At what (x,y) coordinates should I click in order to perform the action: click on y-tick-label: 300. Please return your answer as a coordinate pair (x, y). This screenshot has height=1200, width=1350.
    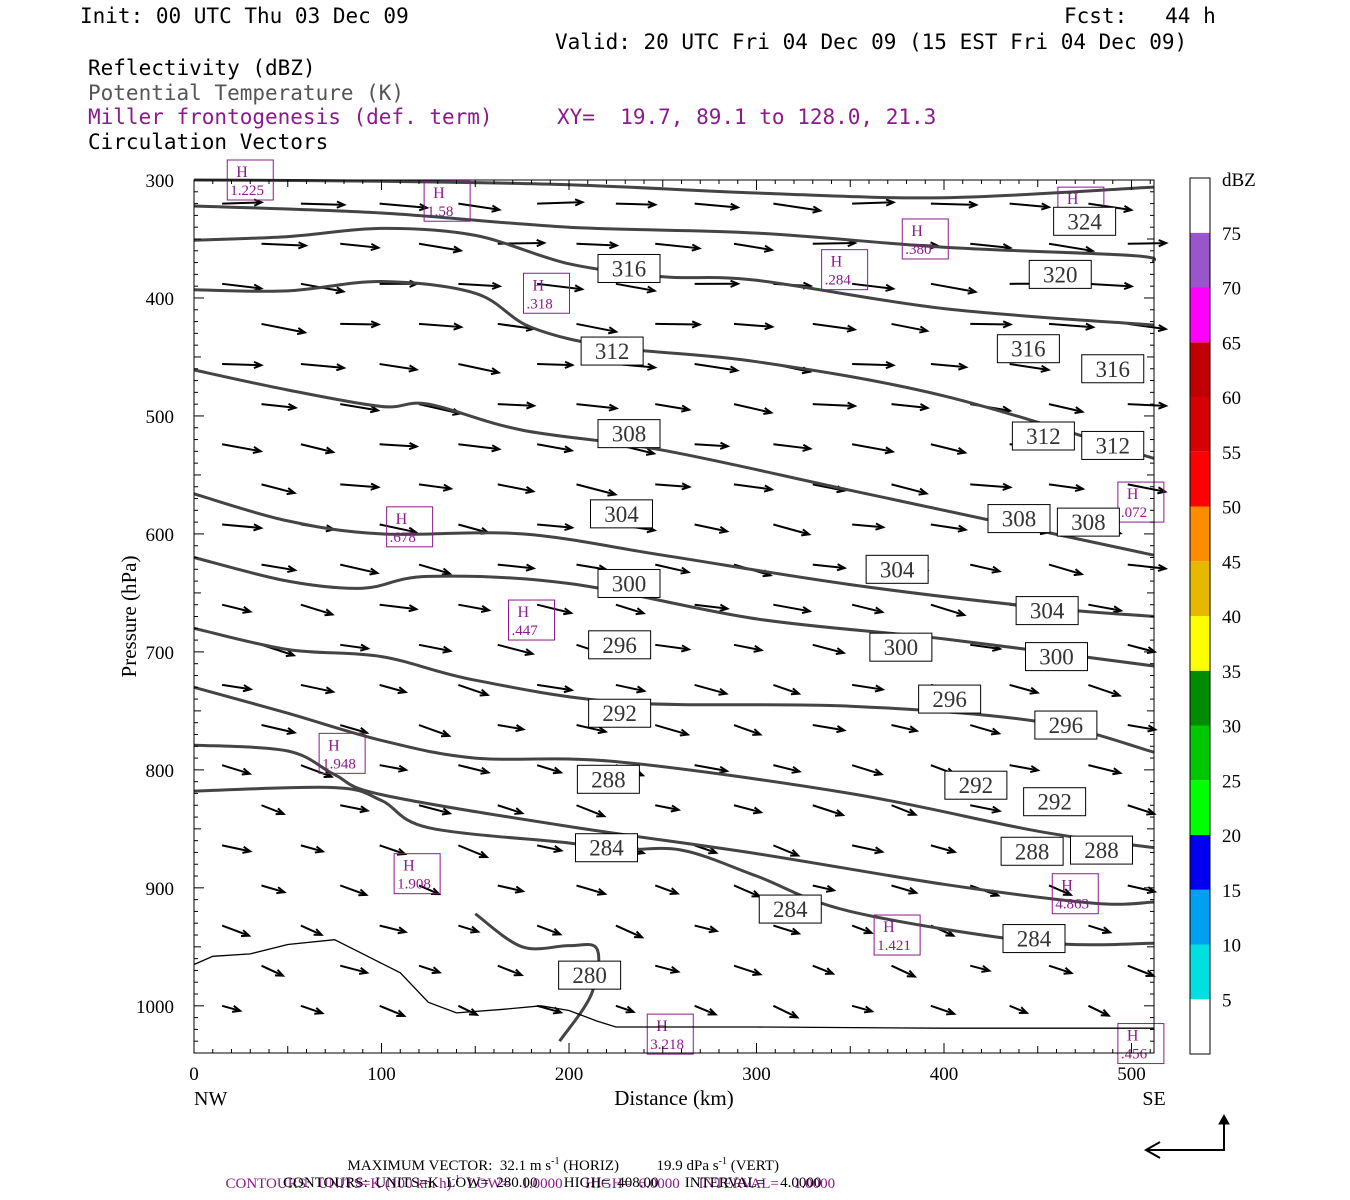
    Looking at the image, I should click on (160, 181).